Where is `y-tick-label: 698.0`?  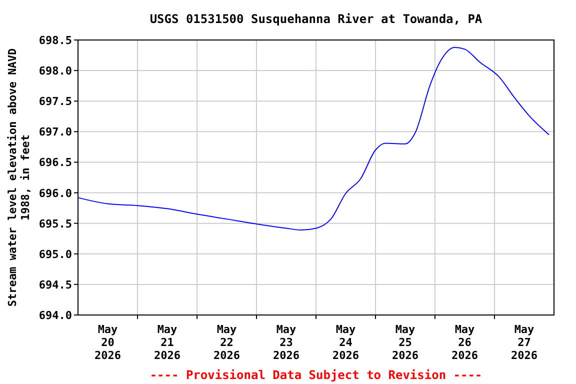
y-tick-label: 698.0 is located at coordinates (55, 71).